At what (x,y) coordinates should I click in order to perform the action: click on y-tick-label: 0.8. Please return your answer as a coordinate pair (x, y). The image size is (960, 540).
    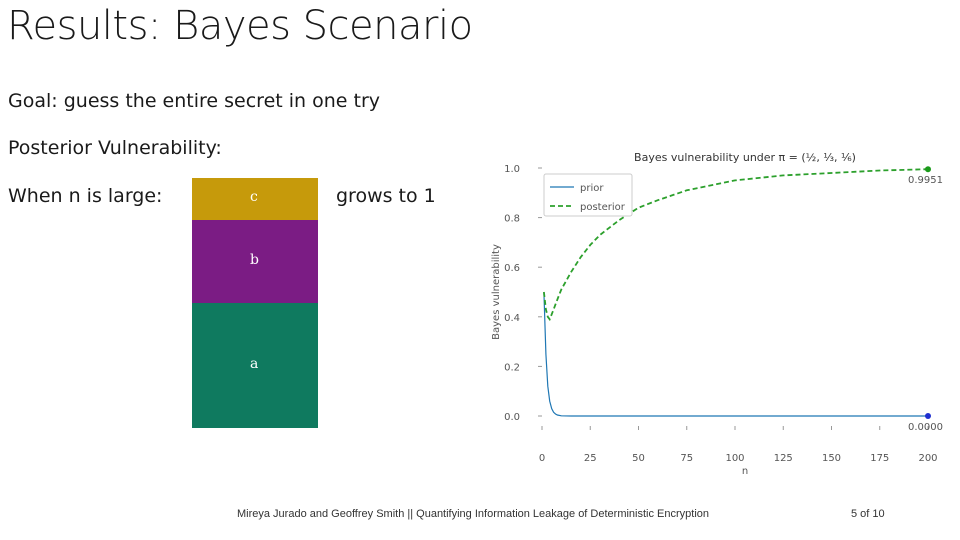
    Looking at the image, I should click on (512, 219).